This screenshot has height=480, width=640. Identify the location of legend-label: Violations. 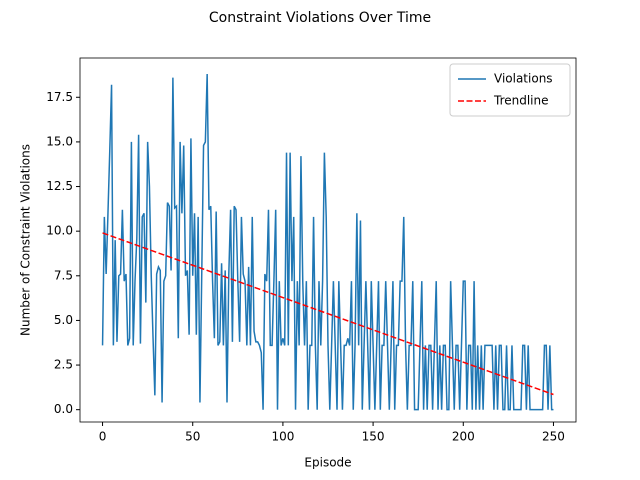
(523, 79).